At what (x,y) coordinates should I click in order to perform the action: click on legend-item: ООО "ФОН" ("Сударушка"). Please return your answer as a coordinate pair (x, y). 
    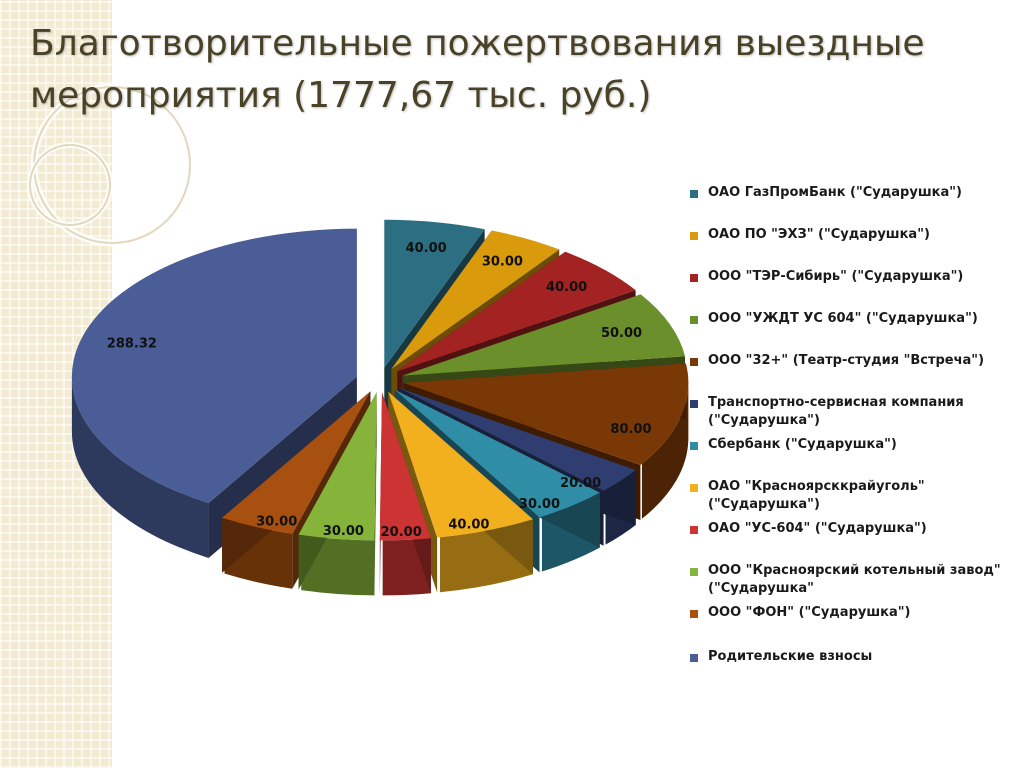
    Looking at the image, I should click on (850, 613).